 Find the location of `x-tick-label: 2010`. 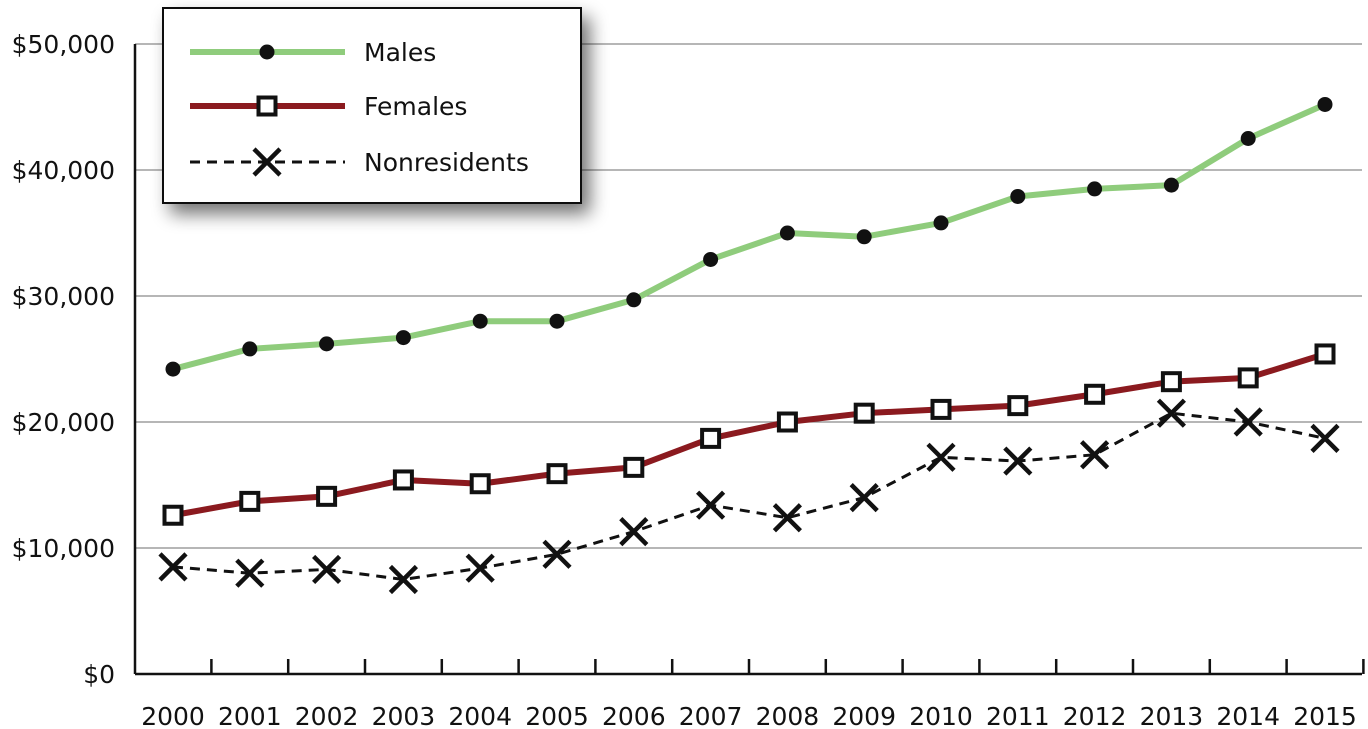

x-tick-label: 2010 is located at coordinates (941, 715).